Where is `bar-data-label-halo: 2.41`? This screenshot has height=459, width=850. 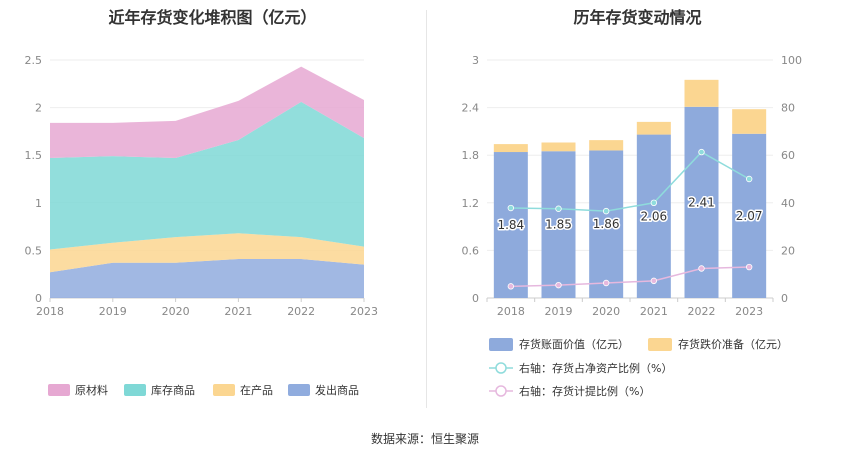
bar-data-label-halo: 2.41 is located at coordinates (701, 202).